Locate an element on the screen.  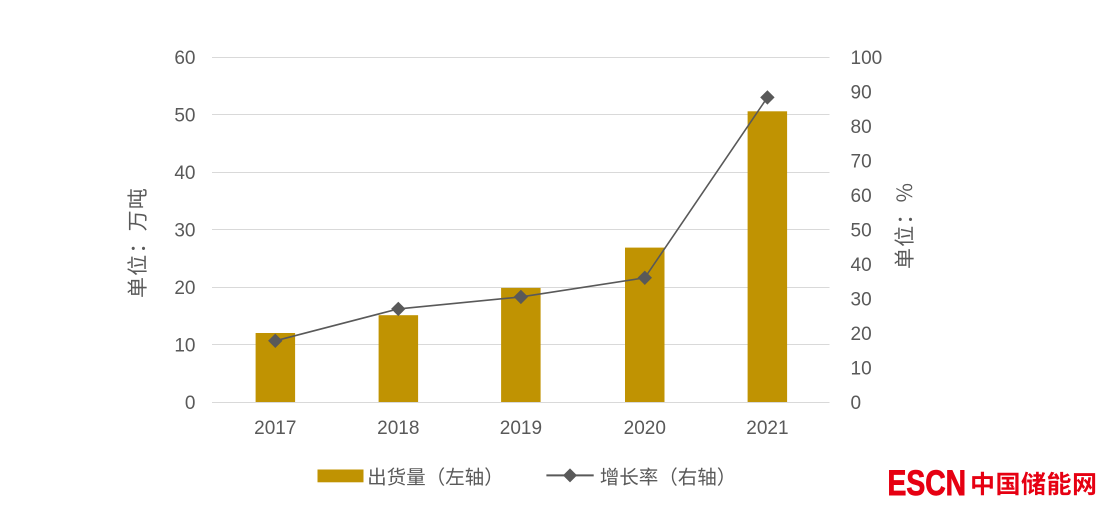
svg-text: 2017 is located at coordinates (275, 428).